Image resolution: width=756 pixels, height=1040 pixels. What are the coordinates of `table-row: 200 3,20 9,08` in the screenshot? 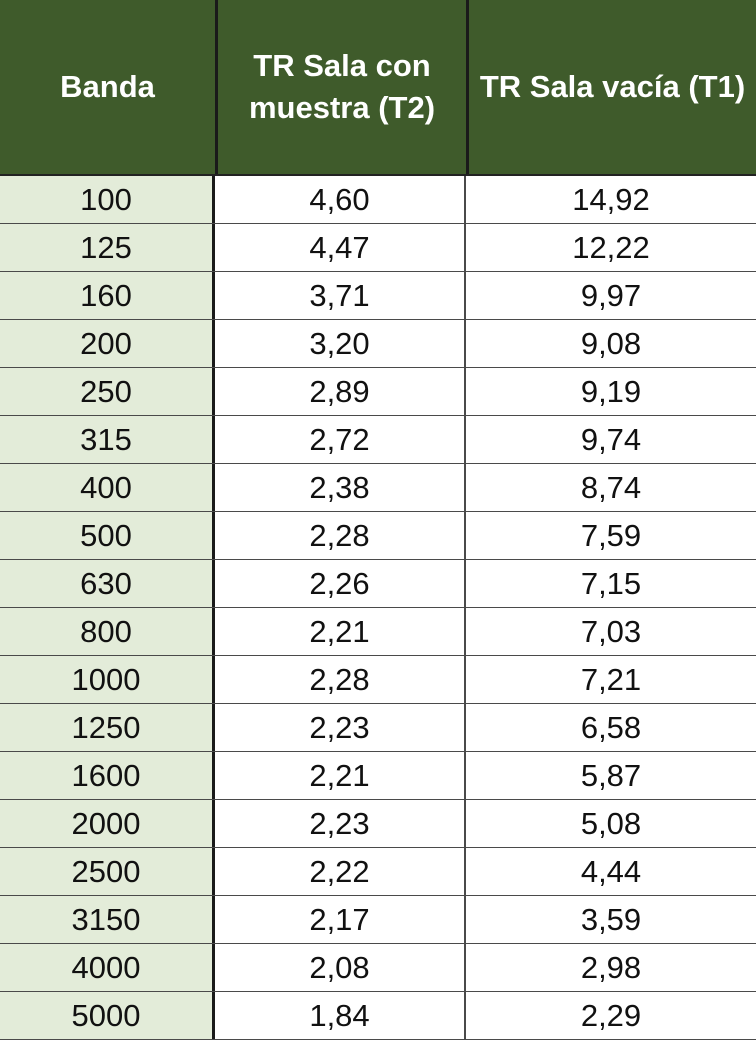 It's located at (378, 344).